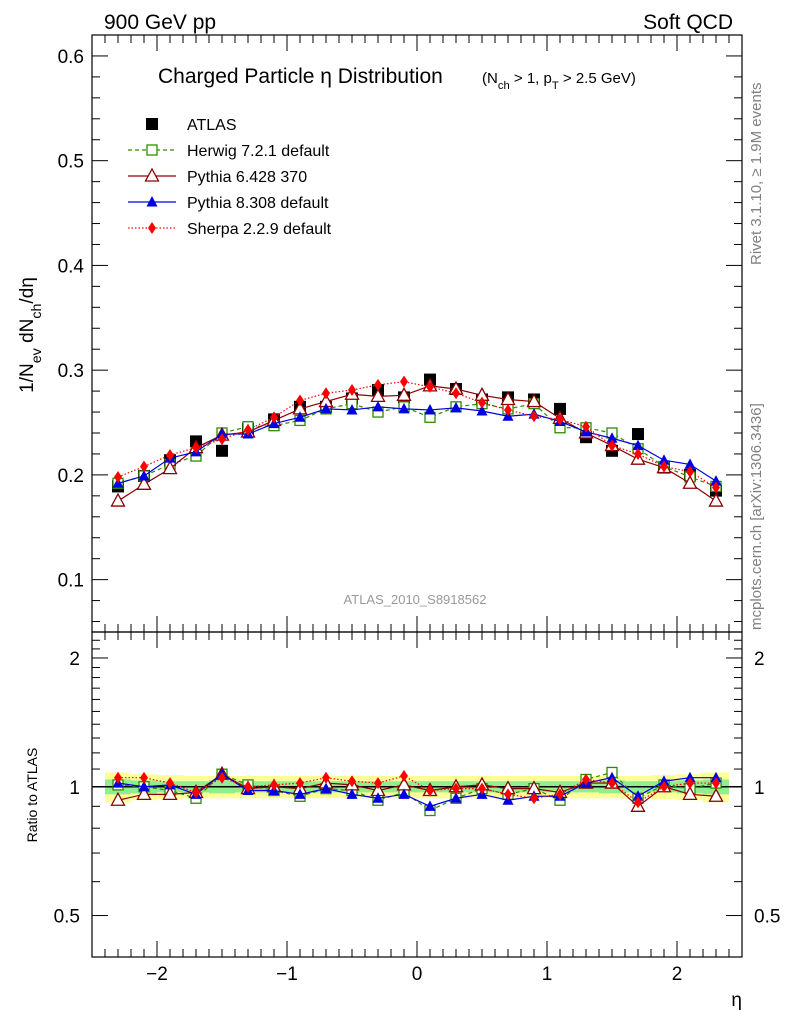 This screenshot has height=1024, width=786. What do you see at coordinates (247, 177) in the screenshot?
I see `legend-label-pythia6: Pythia 6.428 370` at bounding box center [247, 177].